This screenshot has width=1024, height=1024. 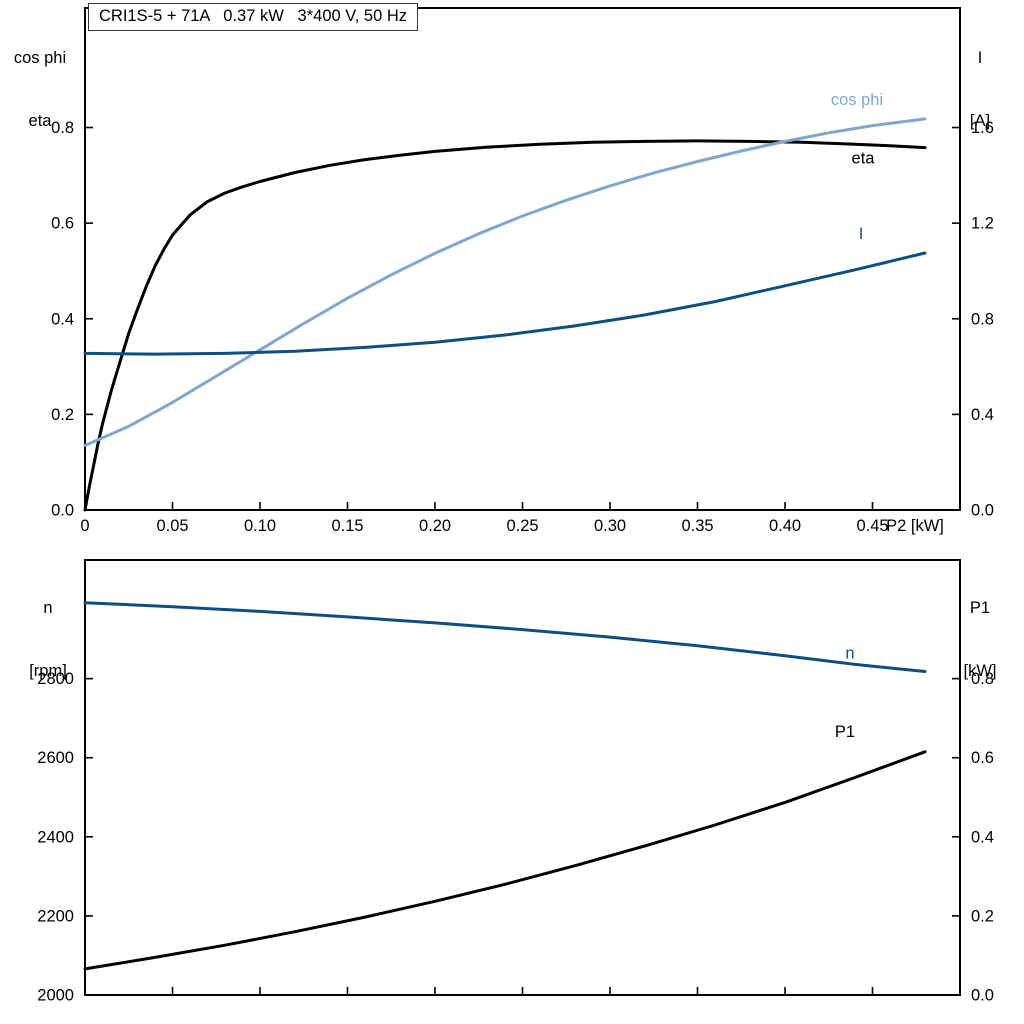 I want to click on right-tick-label: 1.2, so click(x=982, y=224).